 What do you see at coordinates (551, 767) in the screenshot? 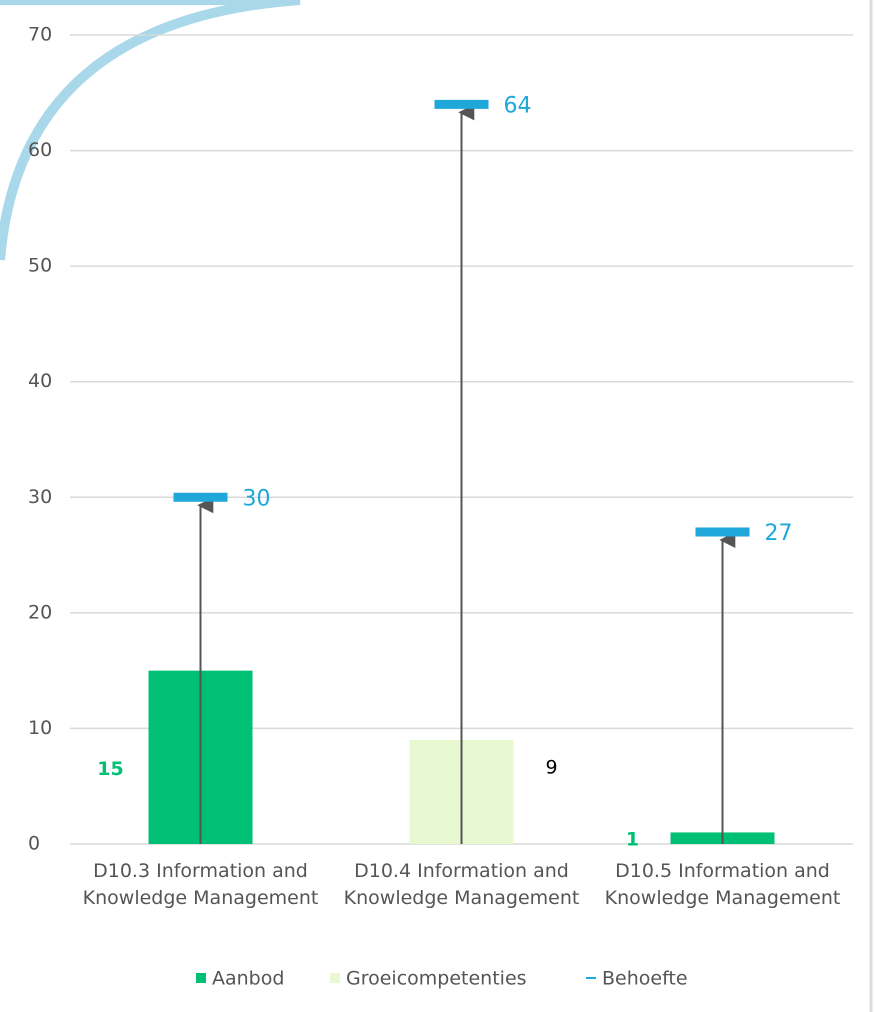
I see `data-label: 9` at bounding box center [551, 767].